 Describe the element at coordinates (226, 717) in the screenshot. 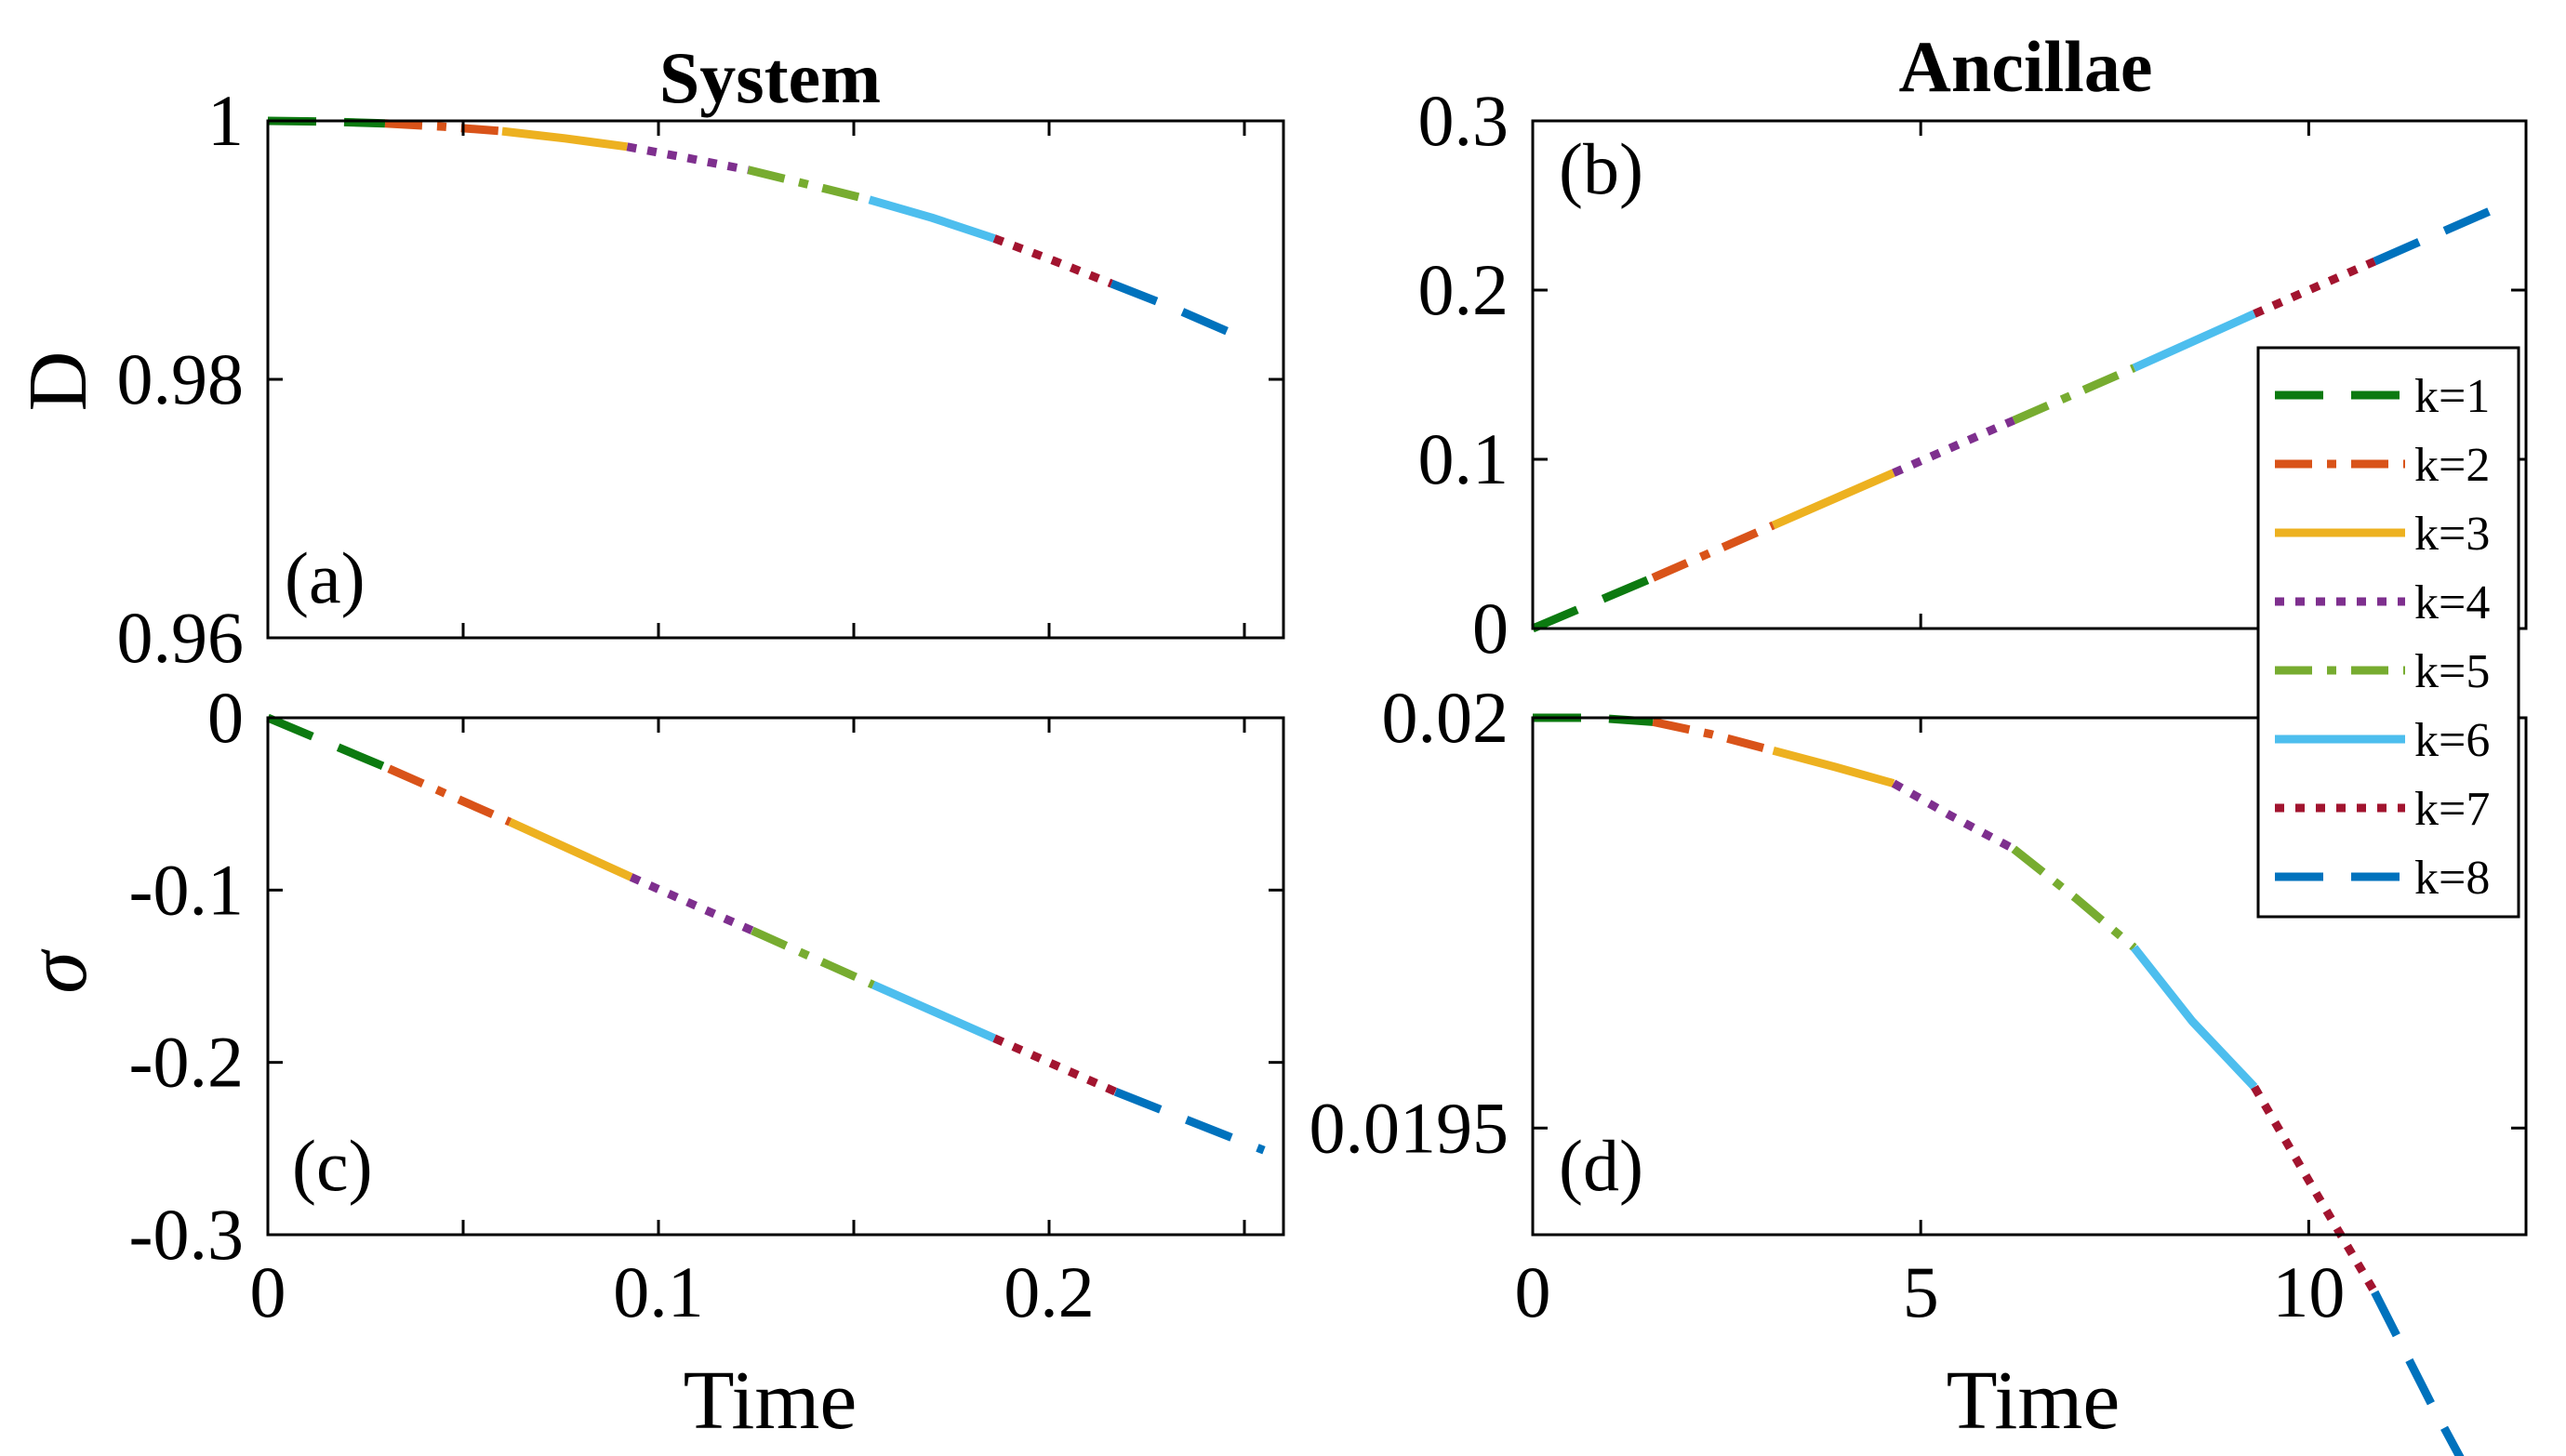

I see `y-tick-label-c: 0` at that location.